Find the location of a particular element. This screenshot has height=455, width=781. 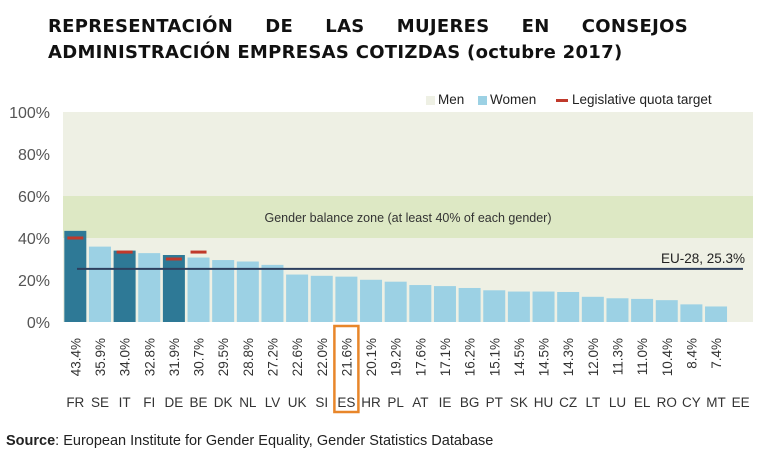

x-tick-label: BG is located at coordinates (470, 402).